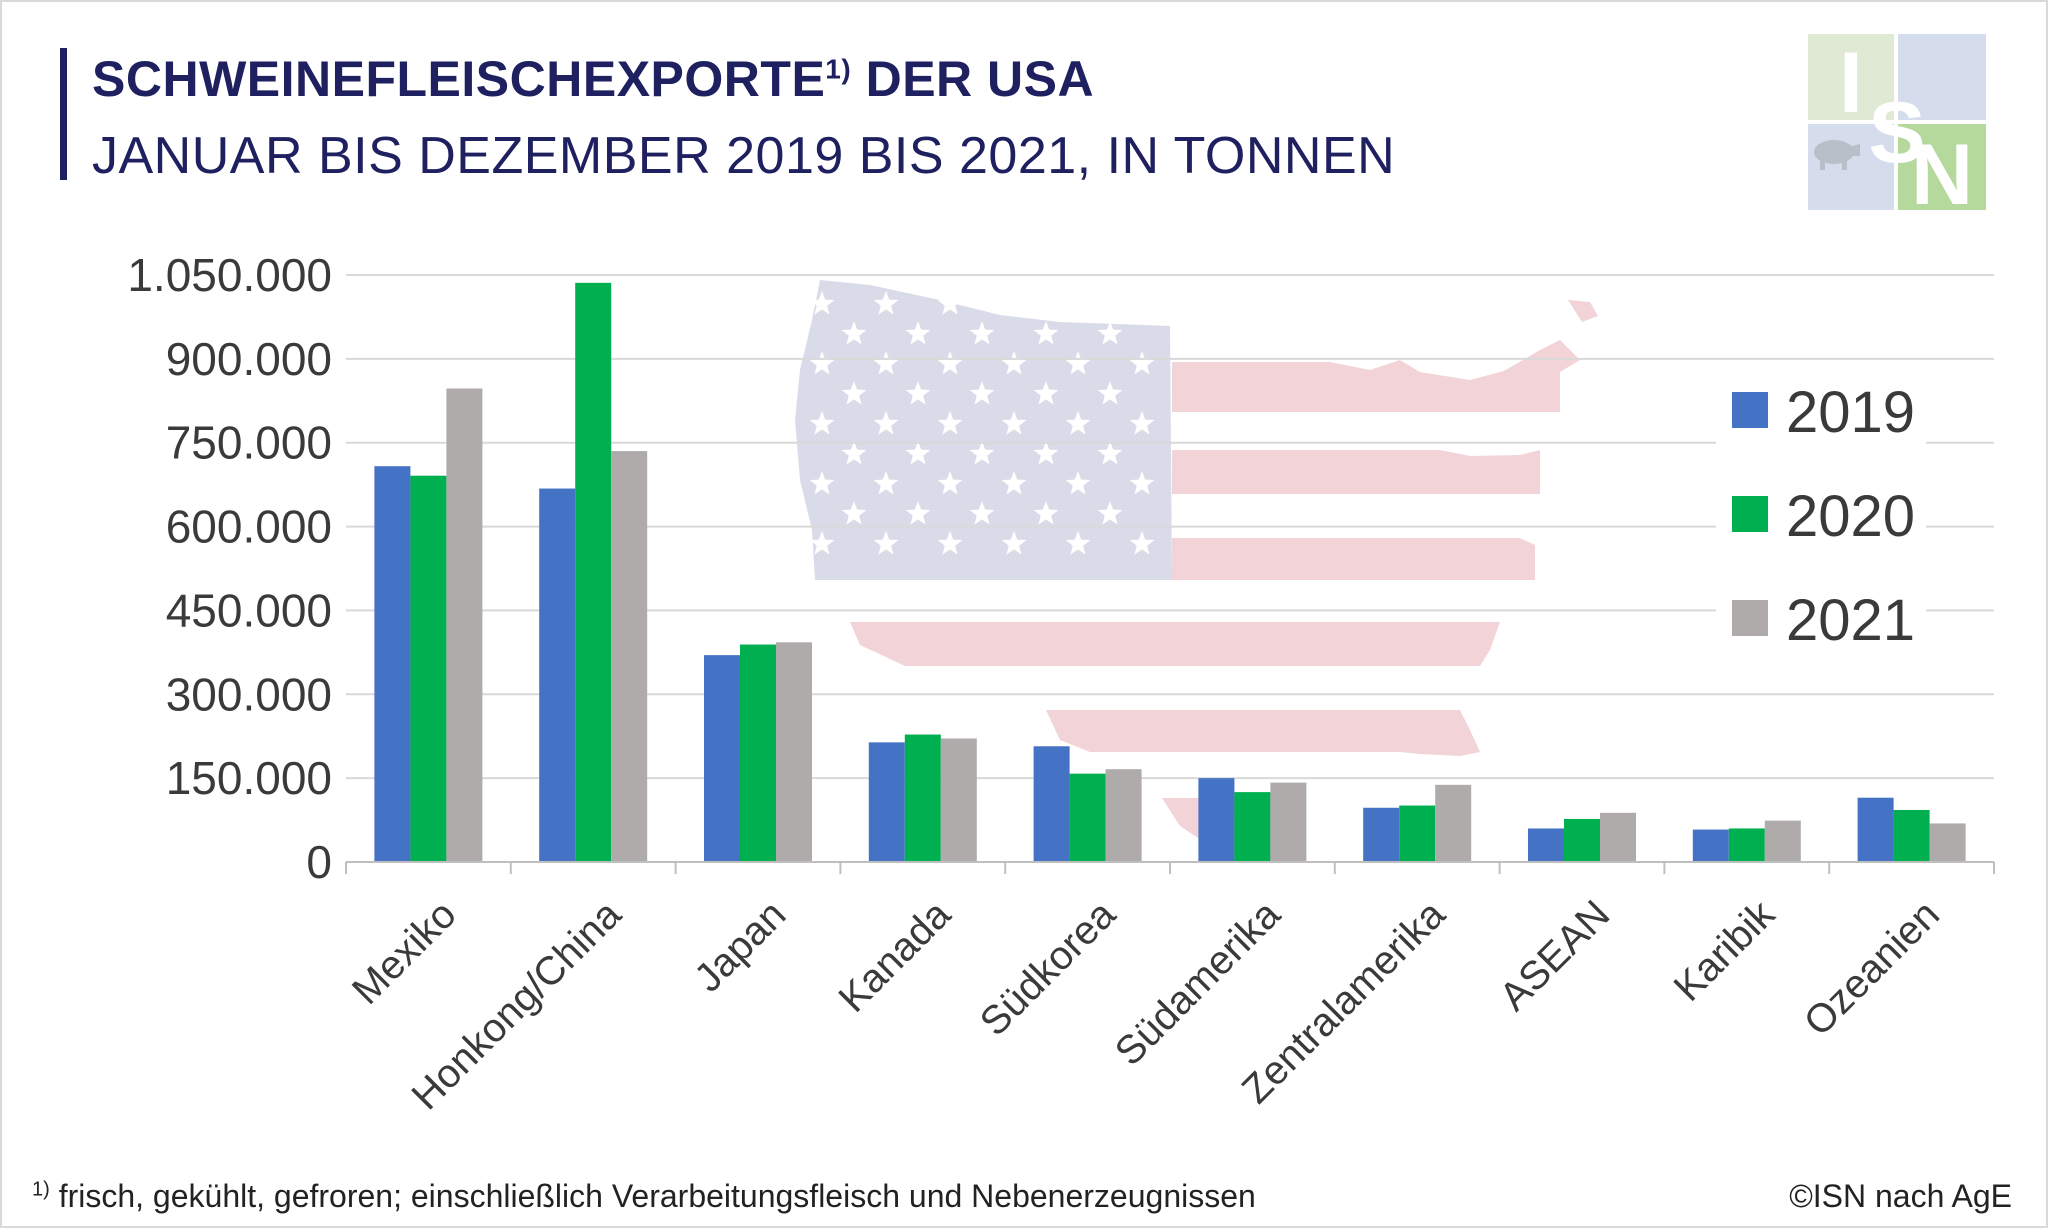 This screenshot has height=1228, width=2048. I want to click on y-tick-label: 600.000, so click(249, 527).